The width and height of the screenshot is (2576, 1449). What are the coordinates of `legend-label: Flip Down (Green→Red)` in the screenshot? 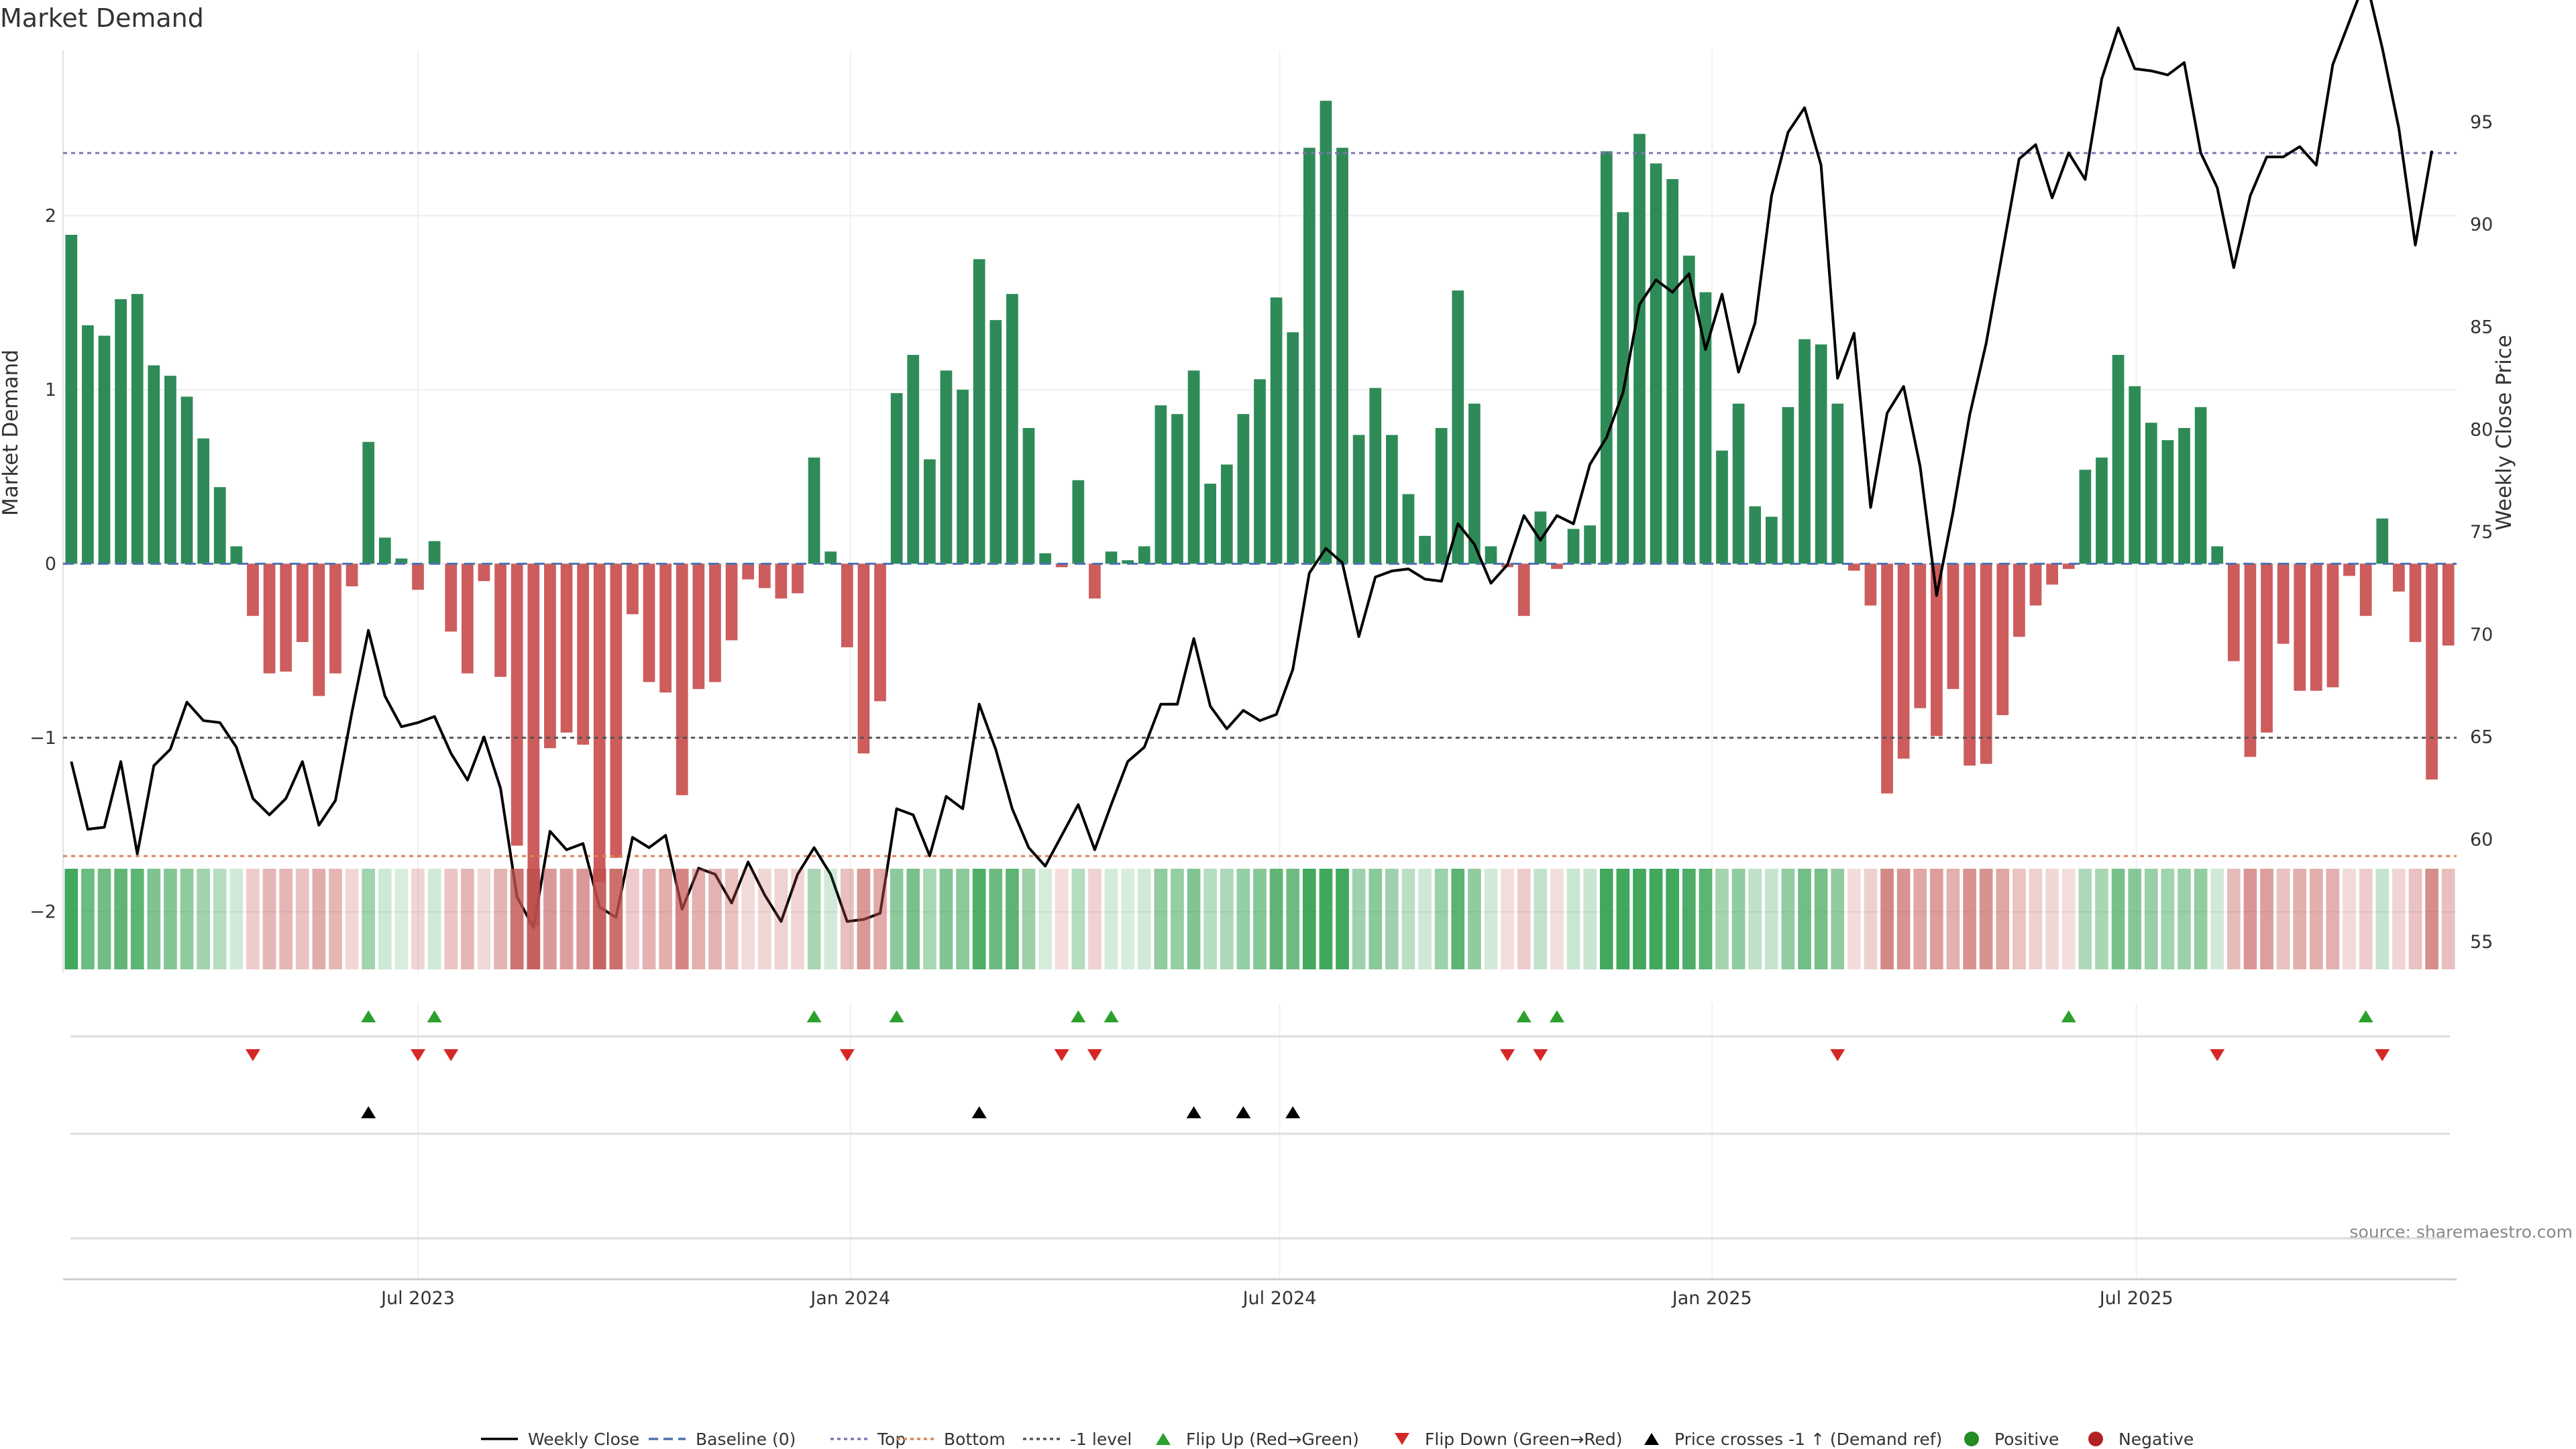 It's located at (1524, 1439).